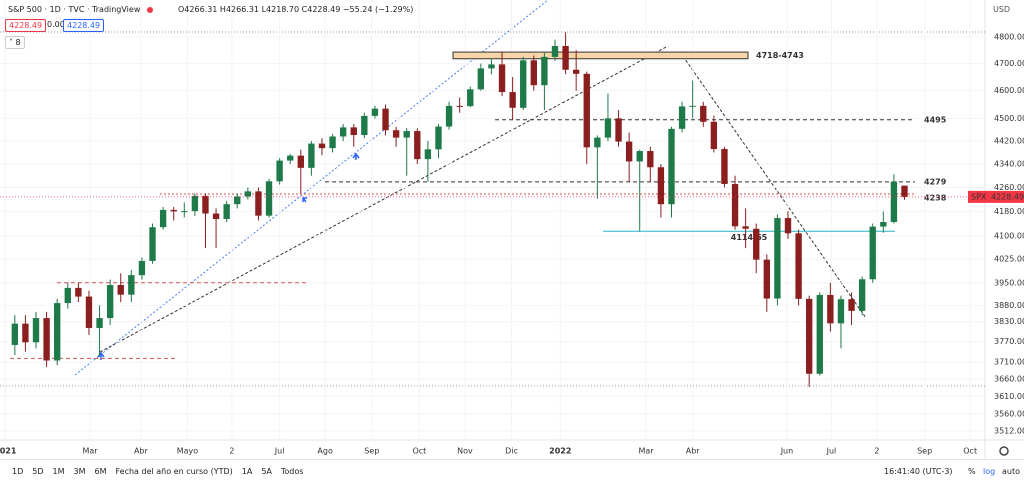  I want to click on range-button: 1D, so click(18, 471).